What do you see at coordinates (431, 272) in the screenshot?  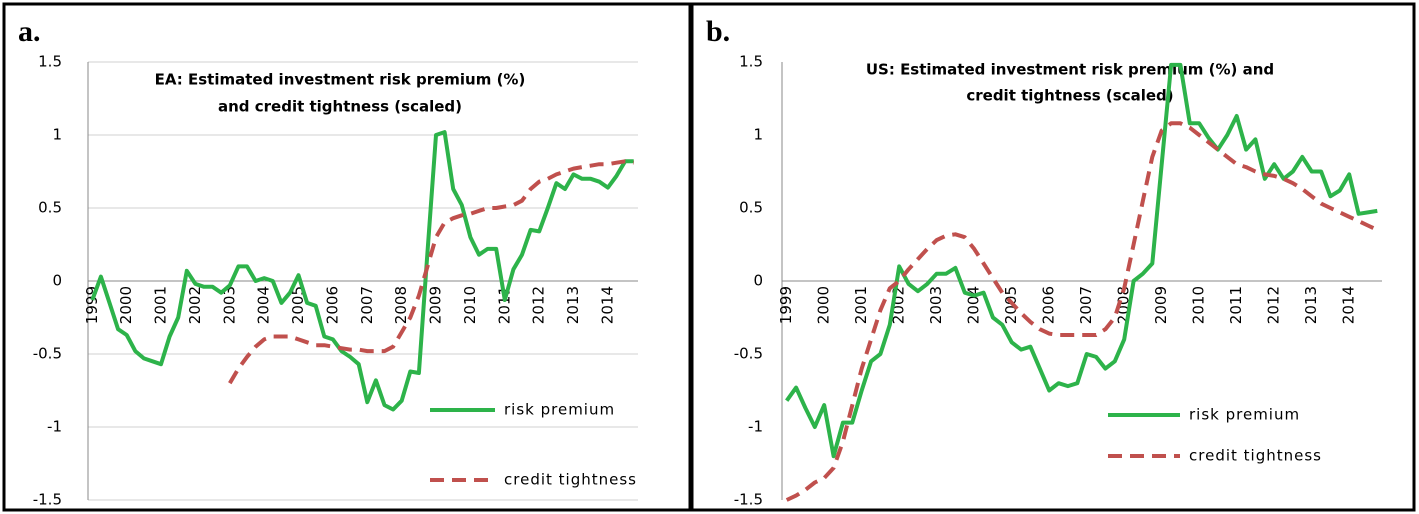 I see `data-line` at bounding box center [431, 272].